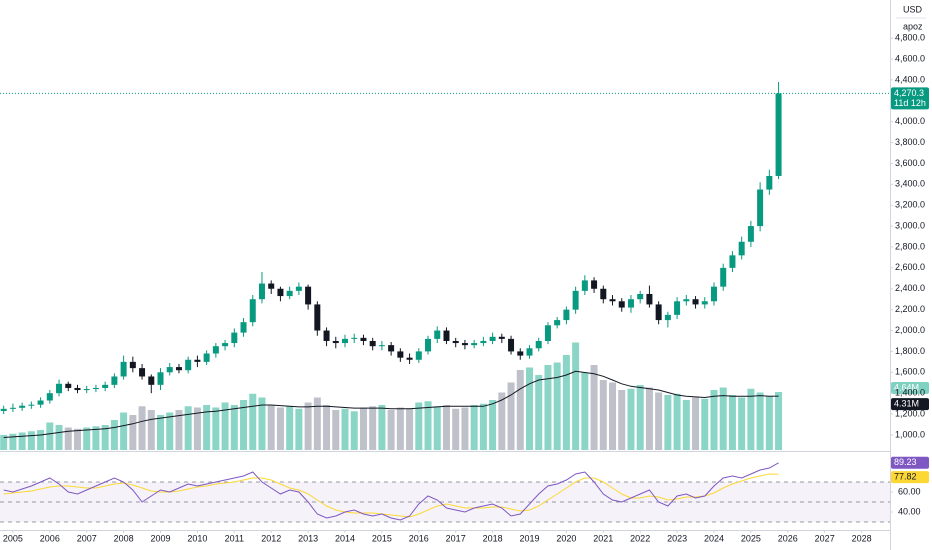  What do you see at coordinates (910, 163) in the screenshot?
I see `y-tick-label: 3,600.0` at bounding box center [910, 163].